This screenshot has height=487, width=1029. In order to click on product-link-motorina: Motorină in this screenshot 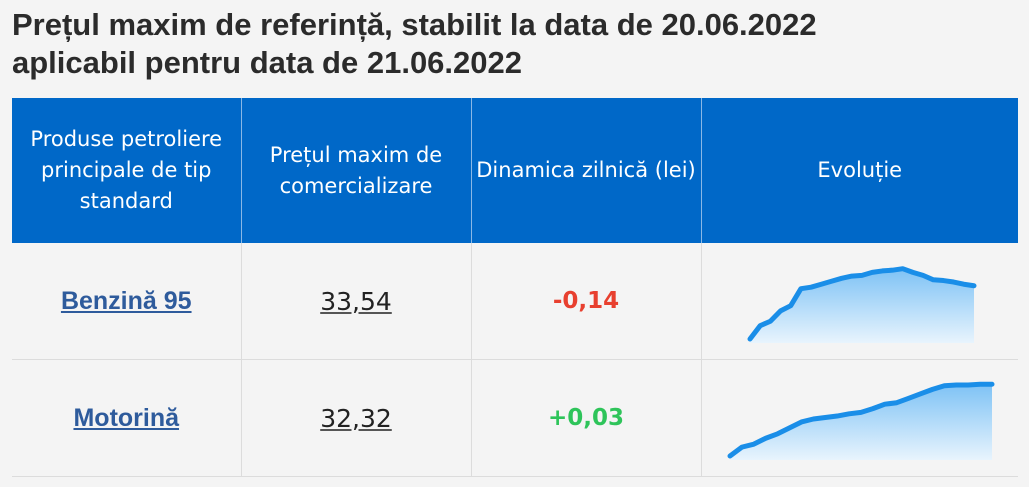, I will do `click(126, 417)`.